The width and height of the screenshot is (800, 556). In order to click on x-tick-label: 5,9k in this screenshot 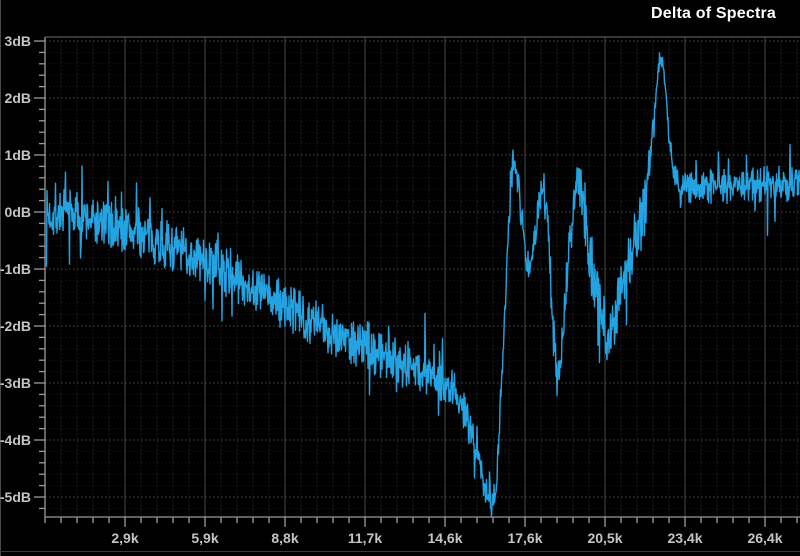, I will do `click(204, 538)`.